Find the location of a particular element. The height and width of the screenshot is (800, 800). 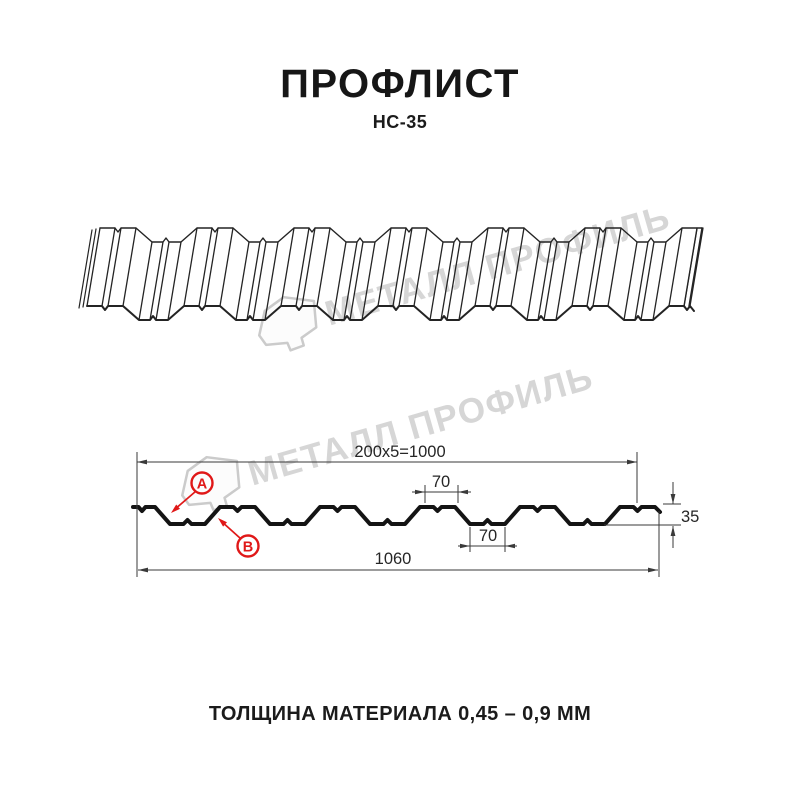

marker-b-label: B is located at coordinates (248, 548).